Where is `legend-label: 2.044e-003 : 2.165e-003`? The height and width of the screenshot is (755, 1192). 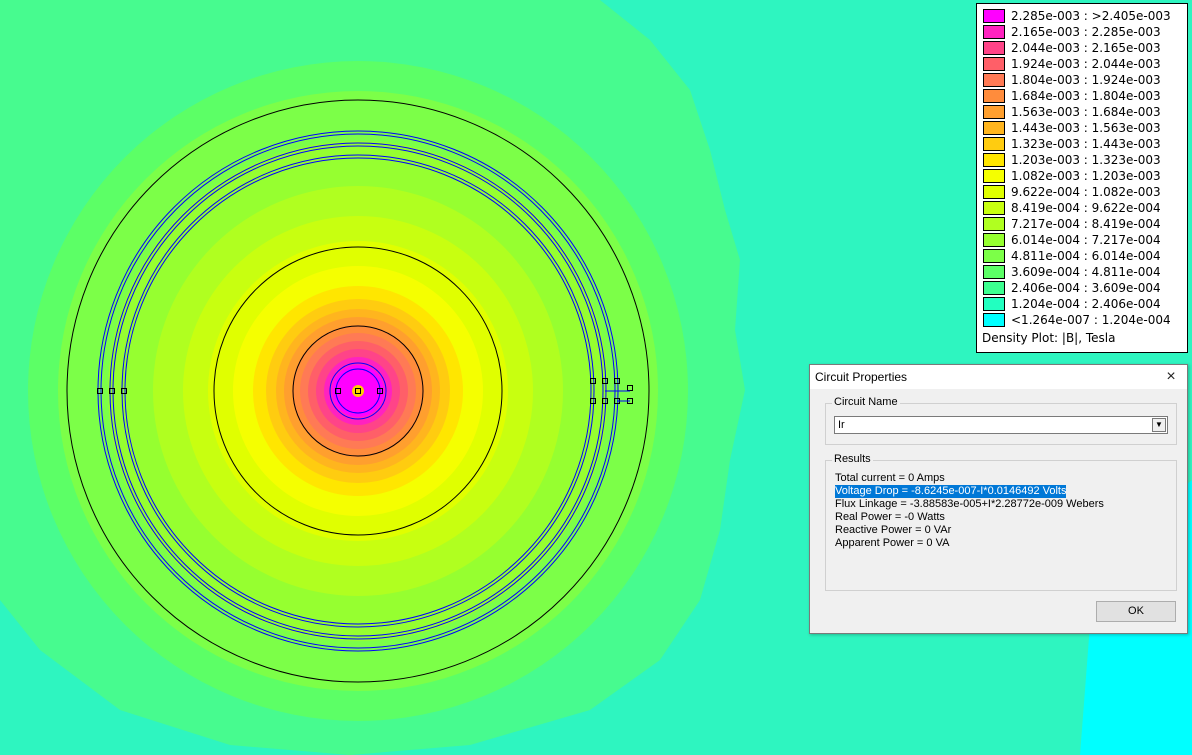
legend-label: 2.044e-003 : 2.165e-003 is located at coordinates (1086, 48).